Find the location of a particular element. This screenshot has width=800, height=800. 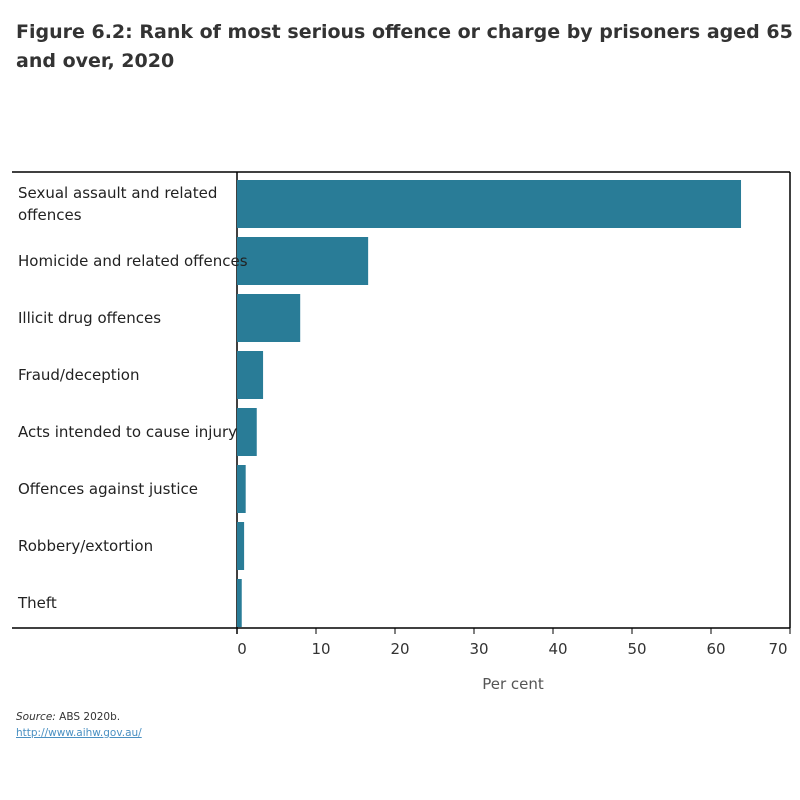

category-label-6: Robbery/extortion is located at coordinates (85, 546).